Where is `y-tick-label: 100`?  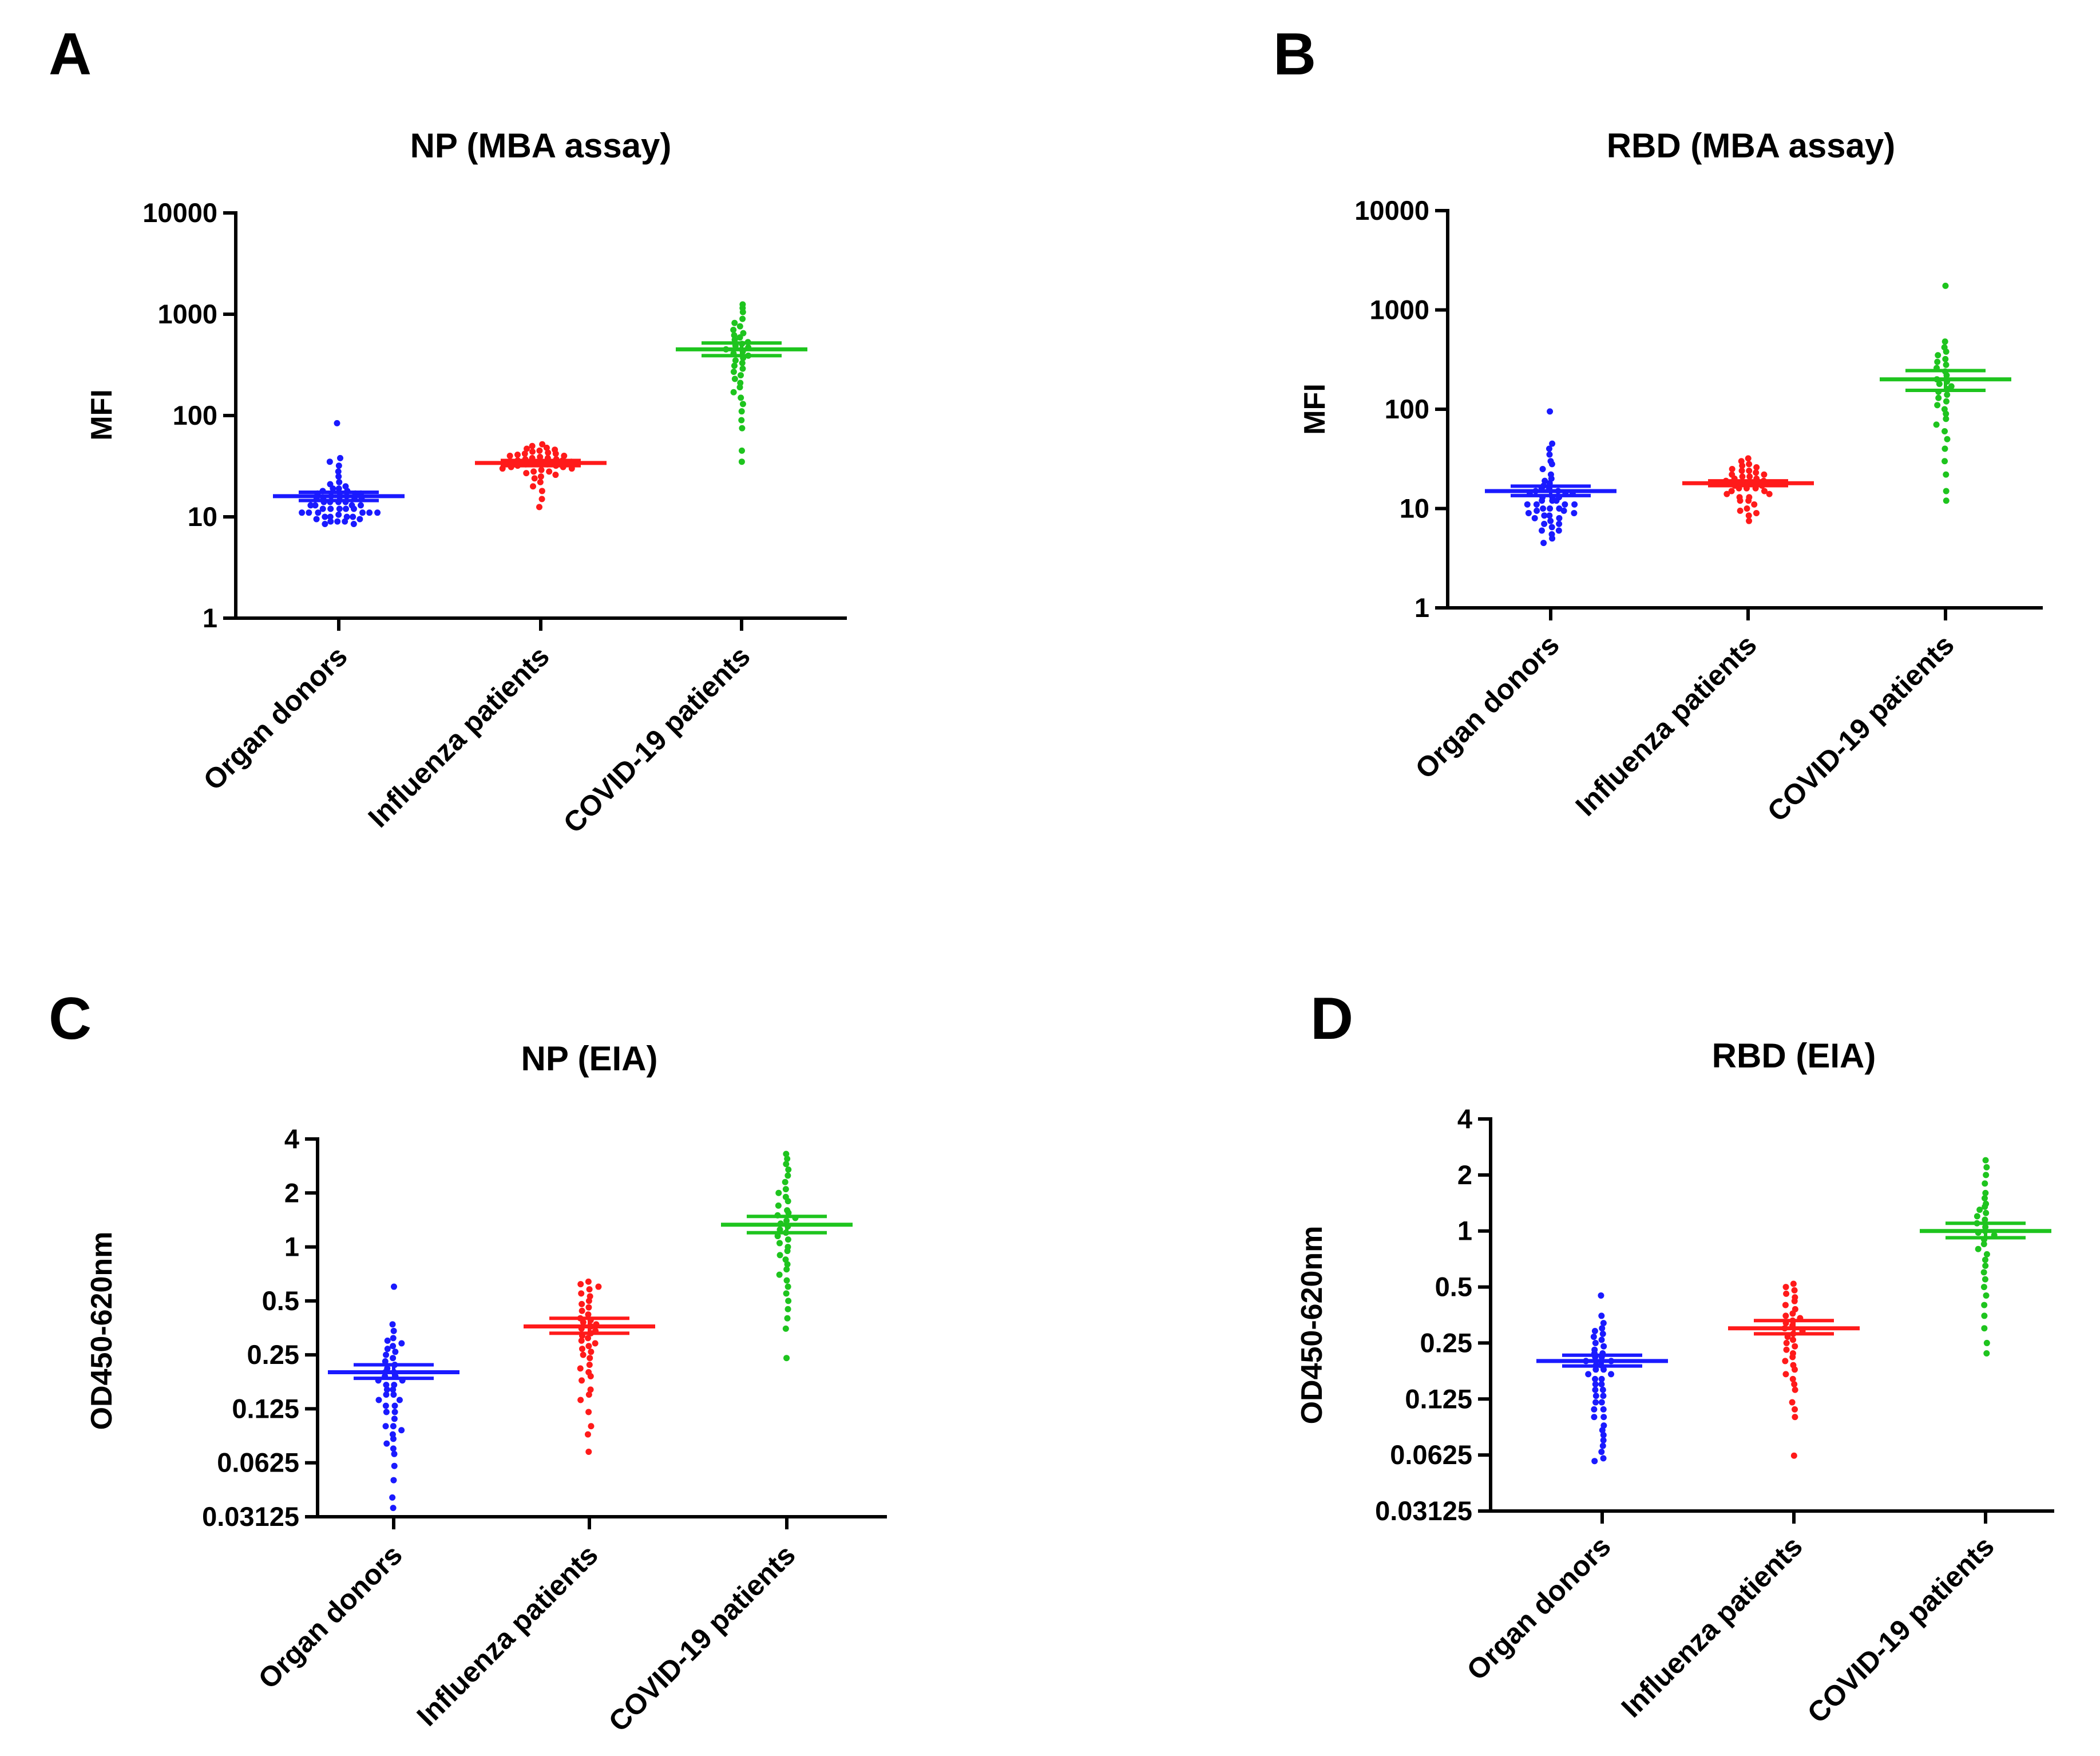
y-tick-label: 100 is located at coordinates (195, 415).